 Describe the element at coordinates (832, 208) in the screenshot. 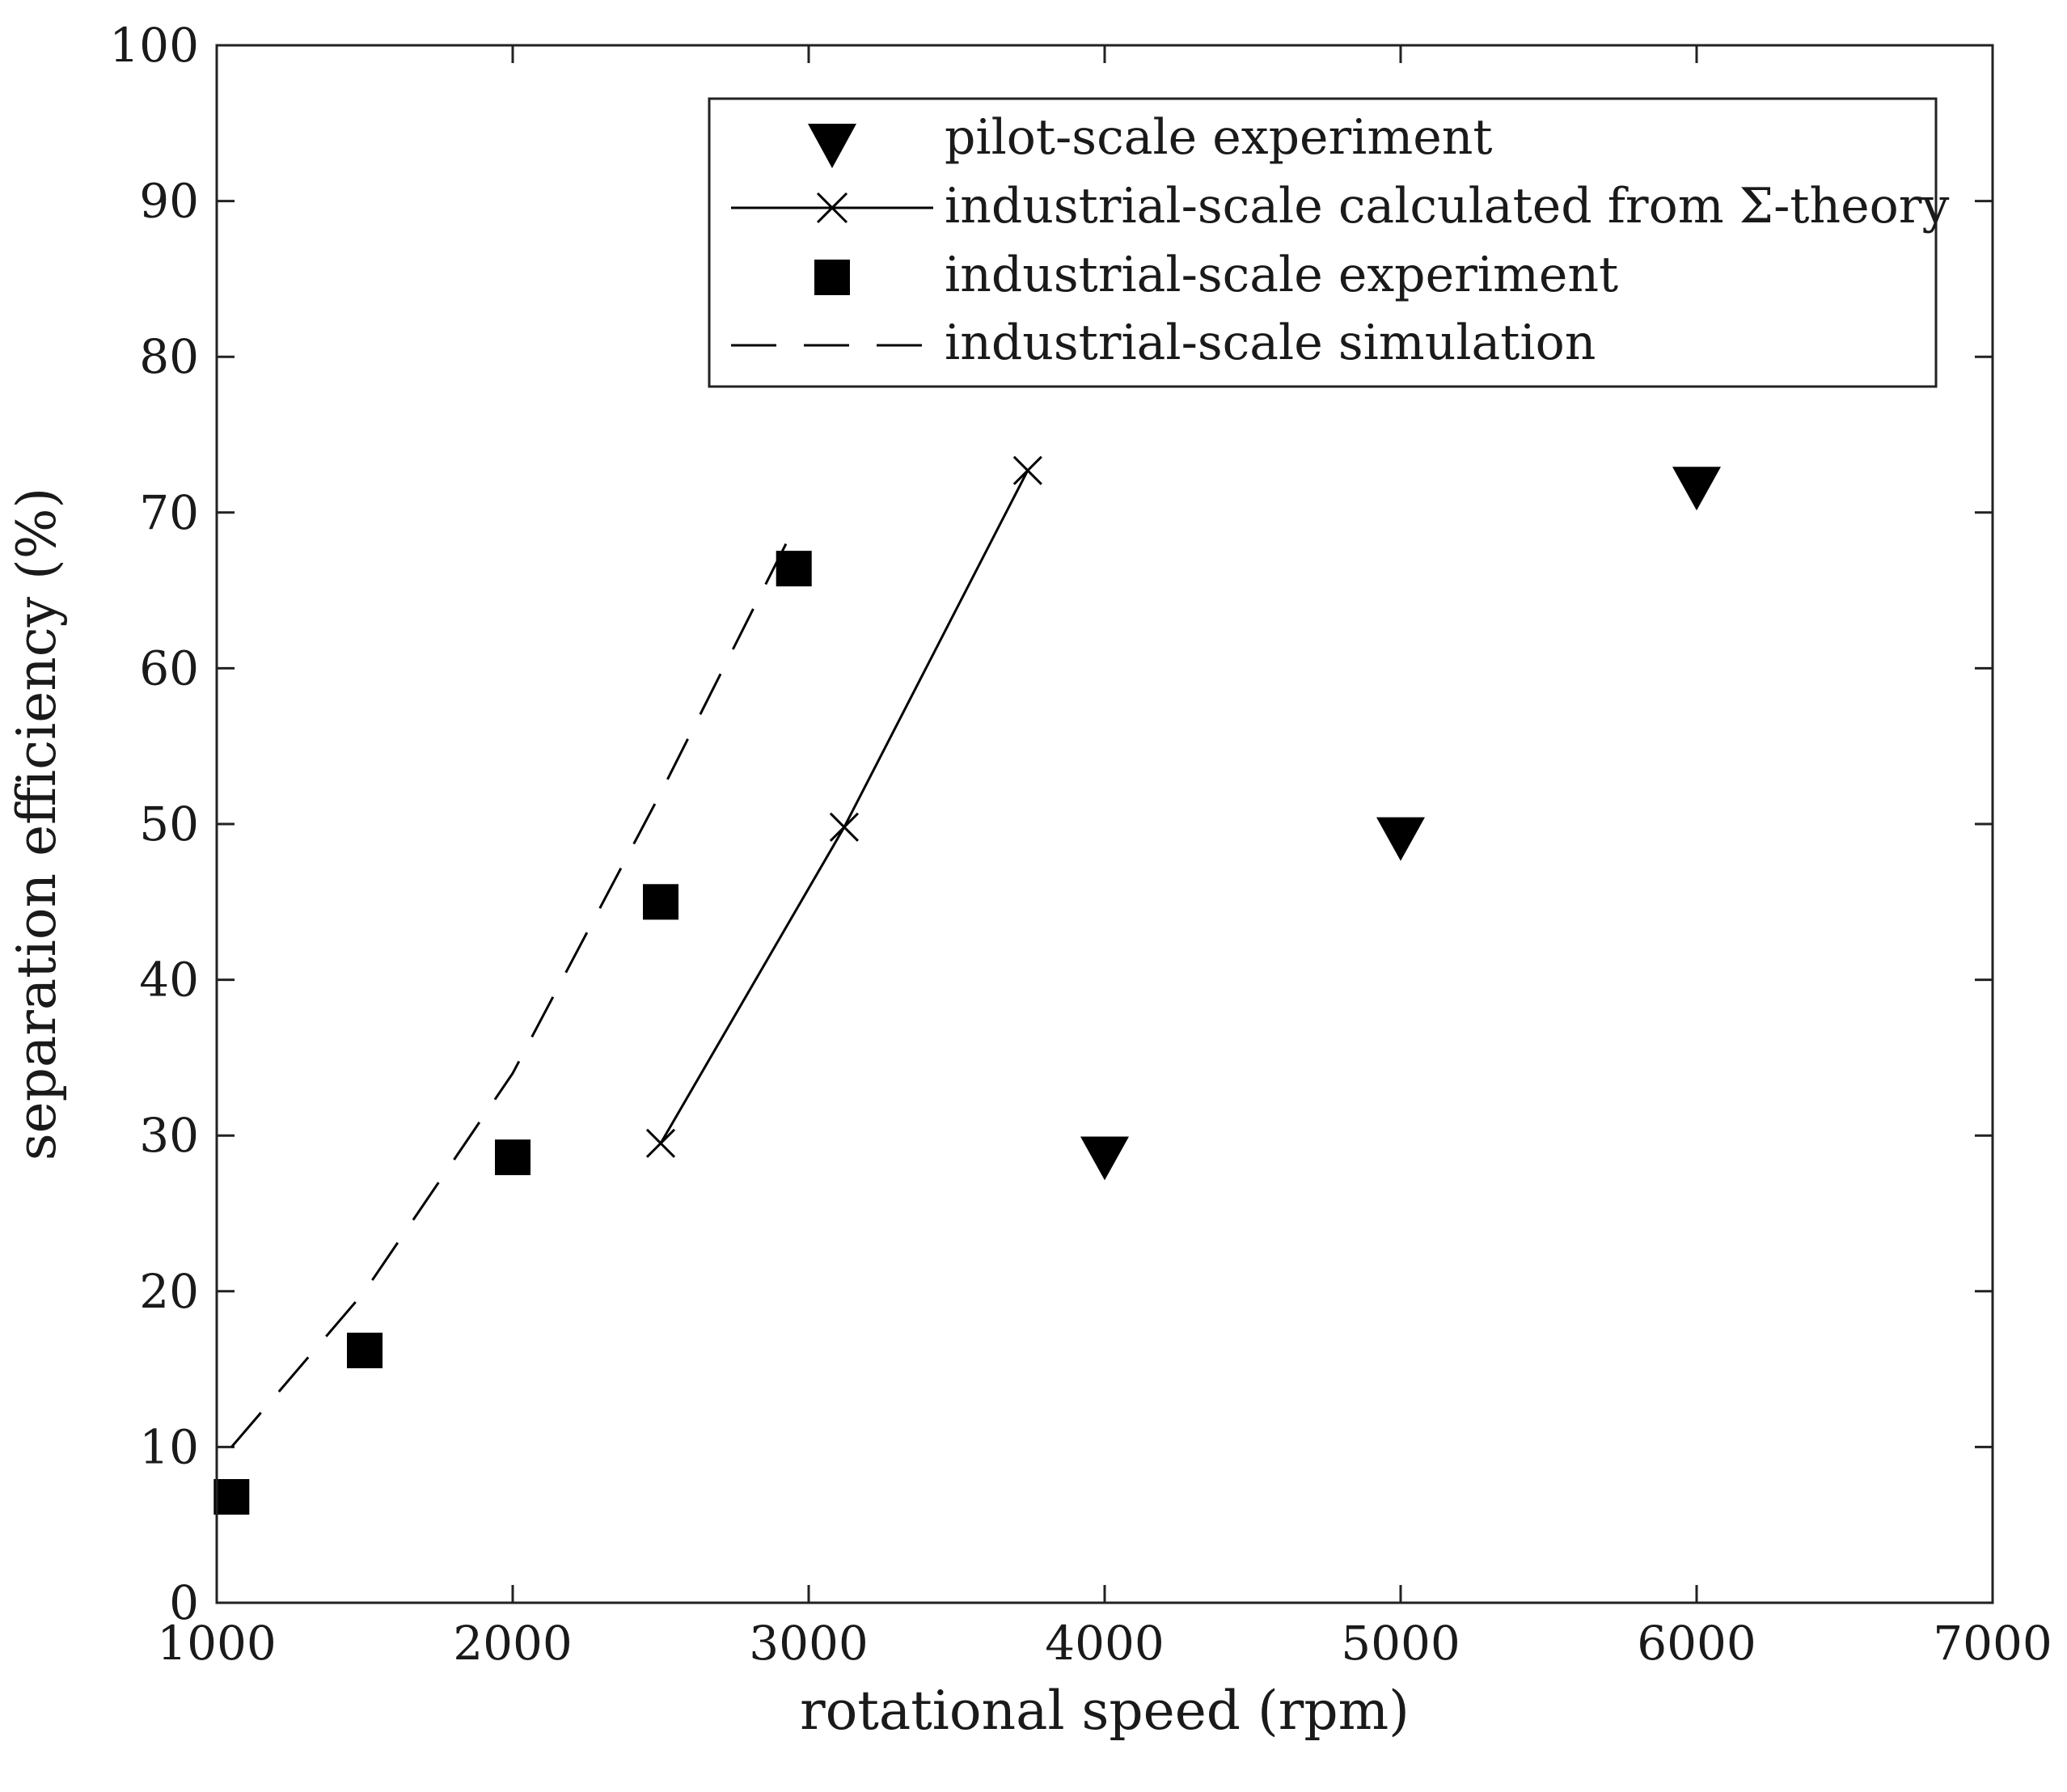

I see `legend-x-marker-icon` at that location.